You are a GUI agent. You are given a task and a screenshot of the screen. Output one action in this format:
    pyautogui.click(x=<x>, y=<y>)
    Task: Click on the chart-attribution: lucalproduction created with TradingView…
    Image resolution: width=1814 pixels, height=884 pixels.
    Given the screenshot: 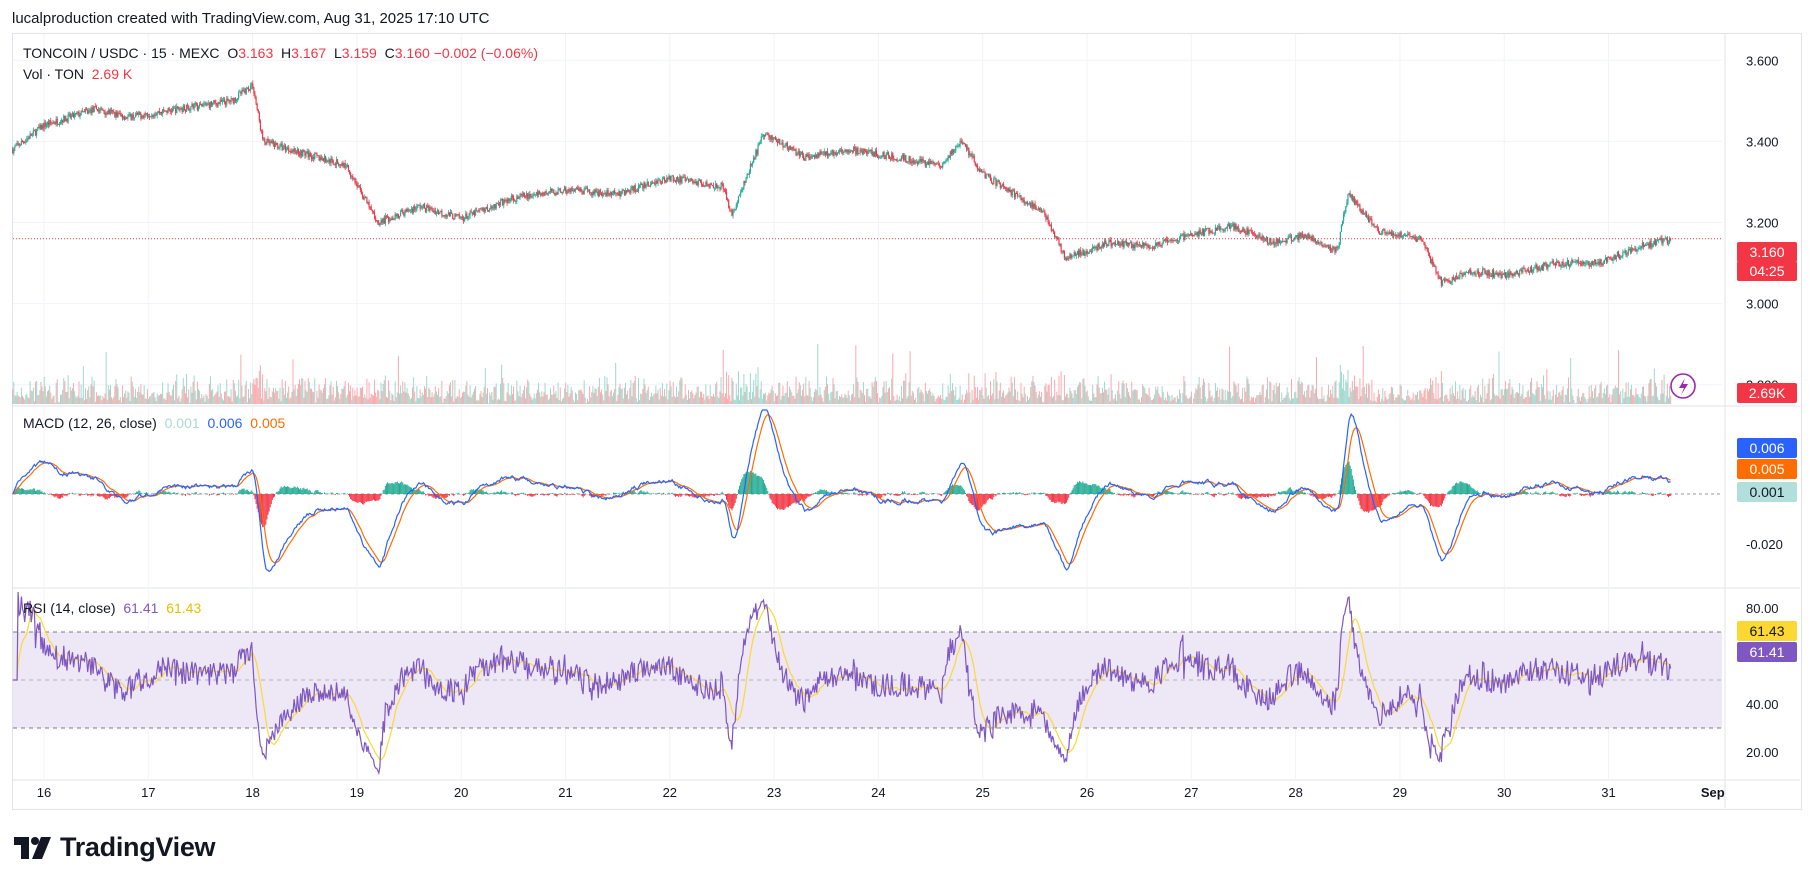 What is the action you would take?
    pyautogui.click(x=251, y=18)
    